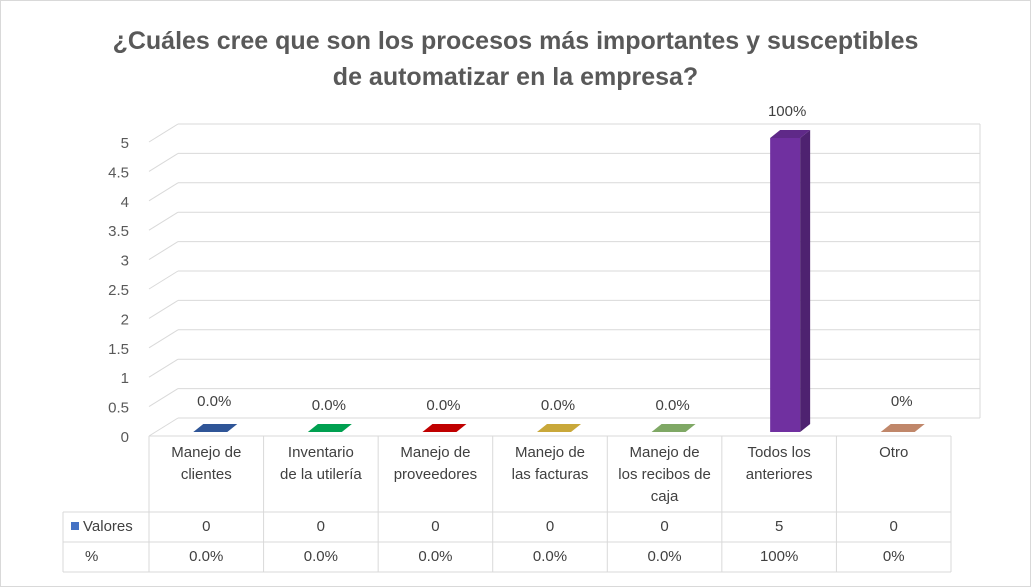 The width and height of the screenshot is (1031, 587). What do you see at coordinates (779, 526) in the screenshot?
I see `table-value-cell: 5` at bounding box center [779, 526].